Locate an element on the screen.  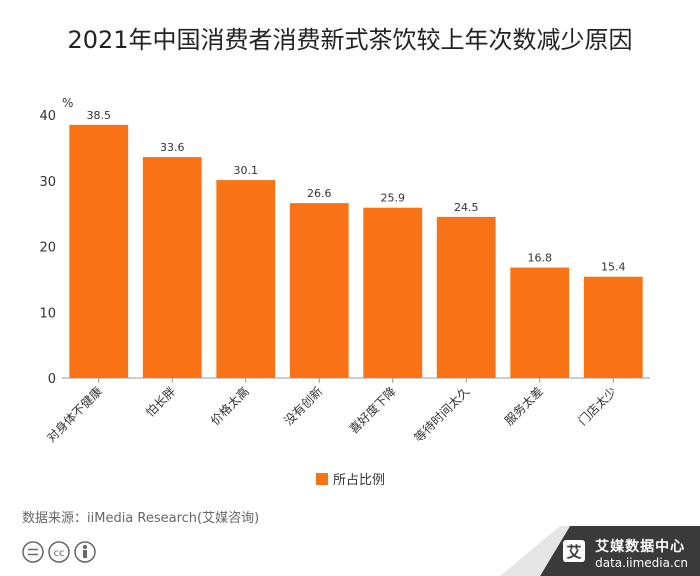
legend-label: 所占比例 is located at coordinates (359, 480).